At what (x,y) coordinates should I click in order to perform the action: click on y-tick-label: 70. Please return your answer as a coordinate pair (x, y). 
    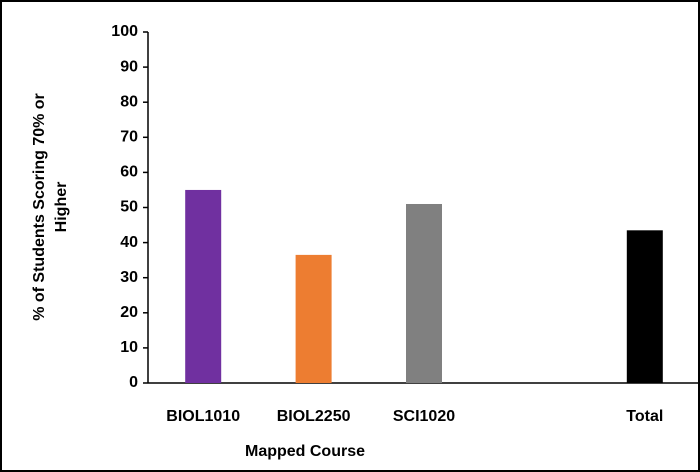
    Looking at the image, I should click on (129, 137).